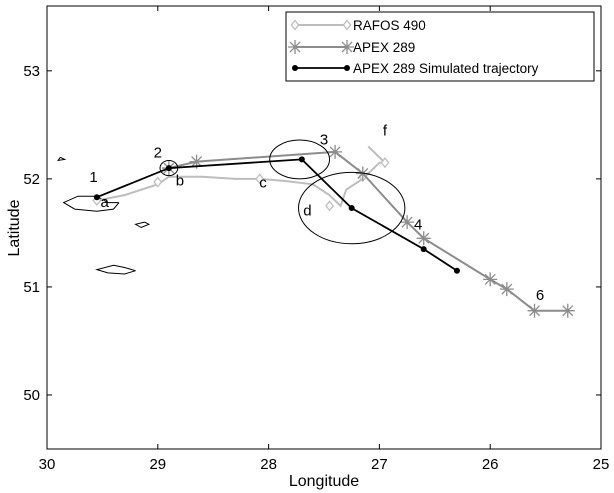 The width and height of the screenshot is (614, 493). Describe the element at coordinates (268, 464) in the screenshot. I see `x-tick-label-2: 28` at that location.